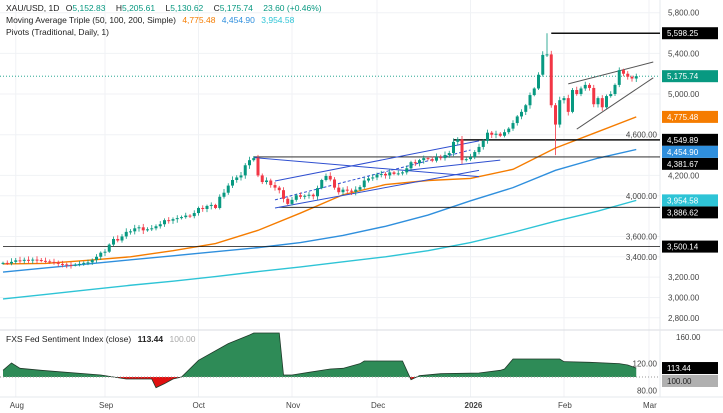  Describe the element at coordinates (199, 20) in the screenshot. I see `ma50-value: 4,775.48` at that location.